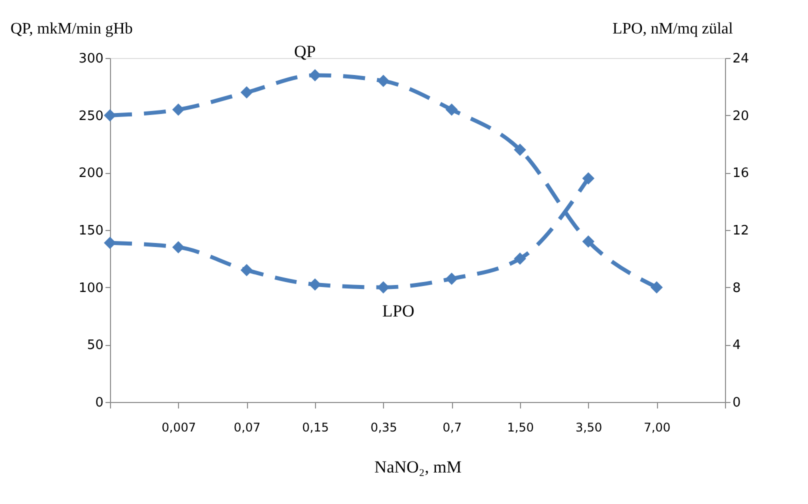 Image resolution: width=808 pixels, height=504 pixels. What do you see at coordinates (741, 231) in the screenshot?
I see `y2-tick-label: 12` at bounding box center [741, 231].